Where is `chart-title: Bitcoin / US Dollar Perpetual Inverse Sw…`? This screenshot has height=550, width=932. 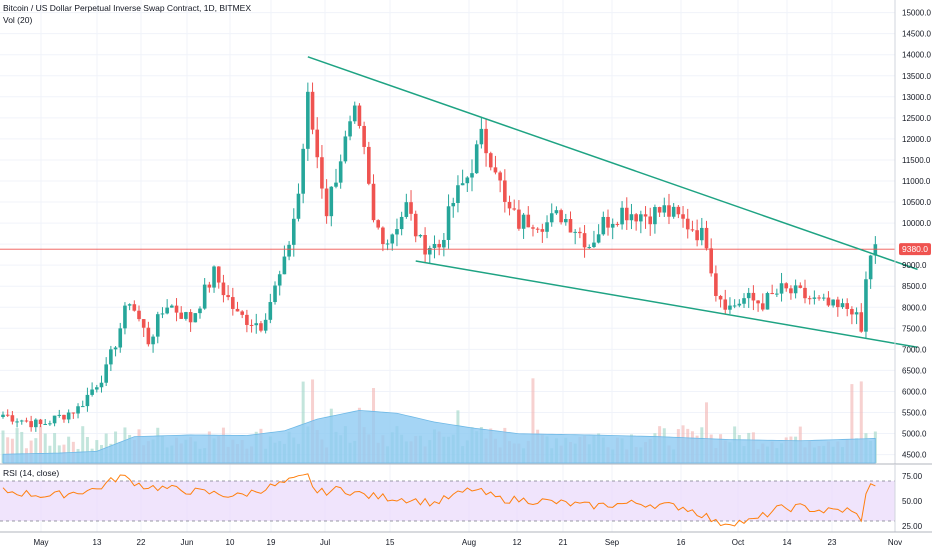
chart-title: Bitcoin / US Dollar Perpetual Inverse Sw… is located at coordinates (127, 8).